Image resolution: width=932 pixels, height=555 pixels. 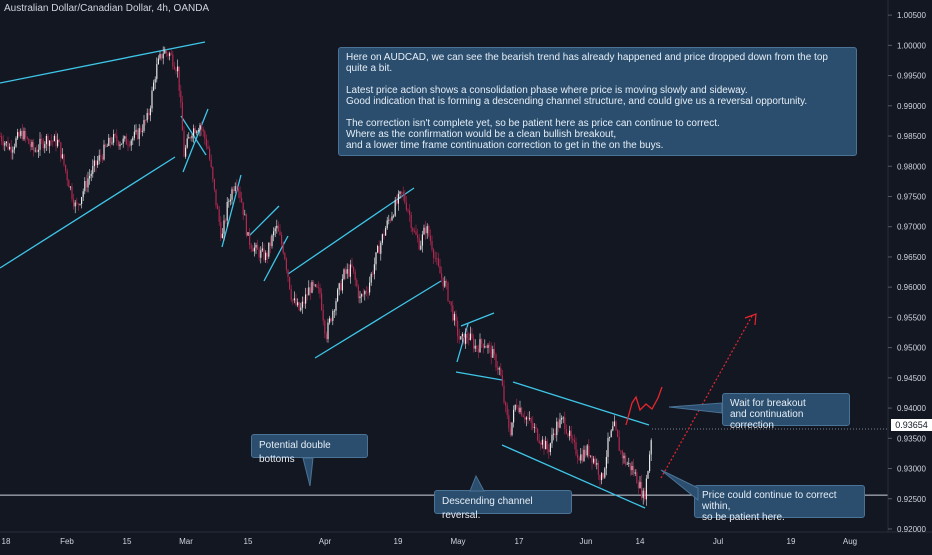 I want to click on x-tick-label: 18, so click(x=6, y=541).